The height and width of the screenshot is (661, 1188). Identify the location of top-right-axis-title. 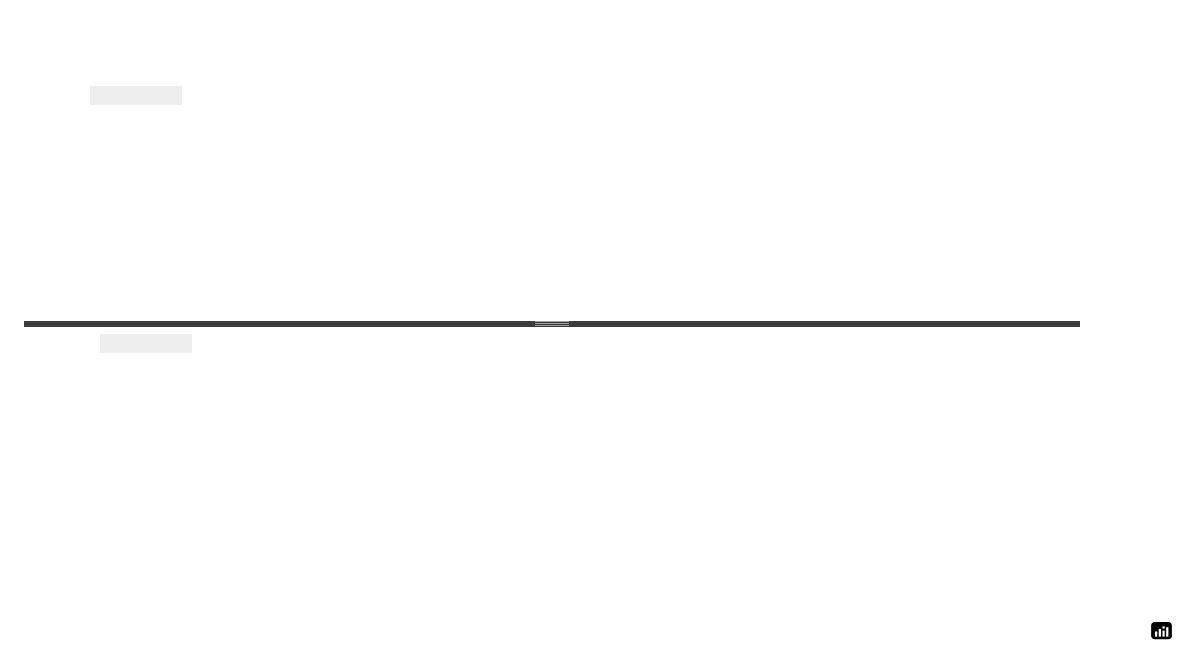
(1152, 203).